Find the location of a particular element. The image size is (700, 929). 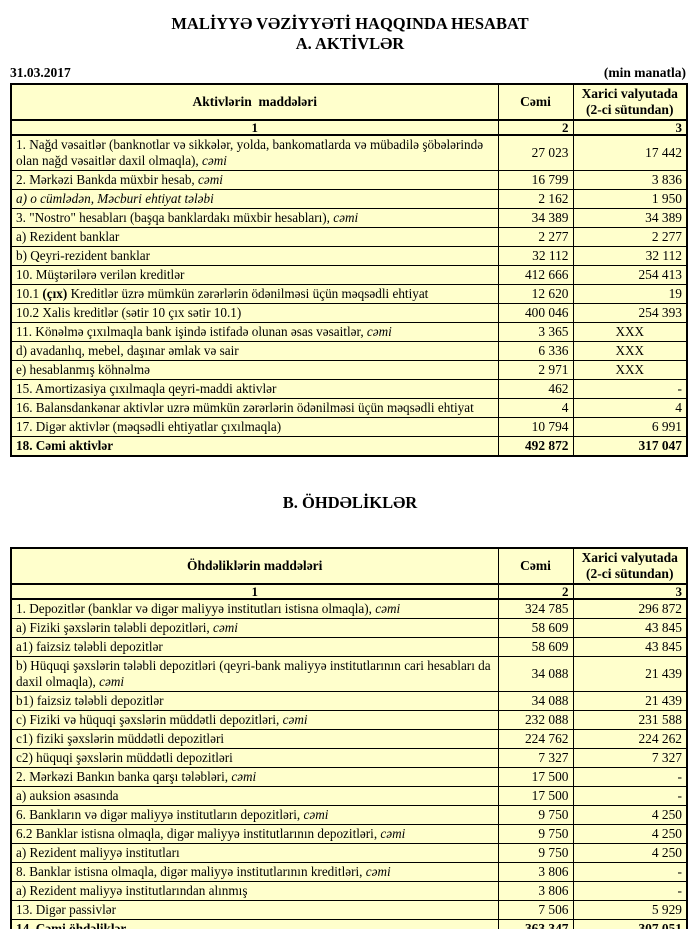

label-text-segment: a) auksion əsasında is located at coordinates (67, 795).